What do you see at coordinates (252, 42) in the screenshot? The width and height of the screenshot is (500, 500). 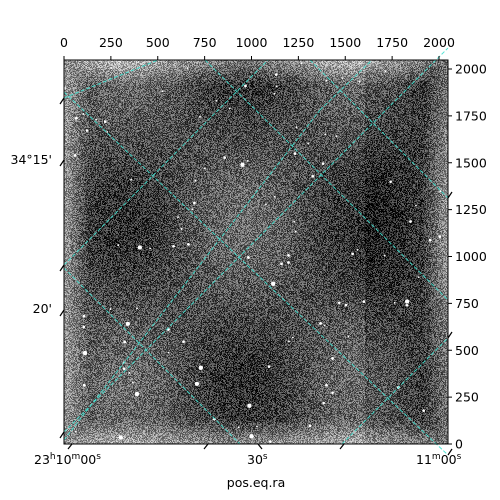 I see `top-tick-label: 1000` at bounding box center [252, 42].